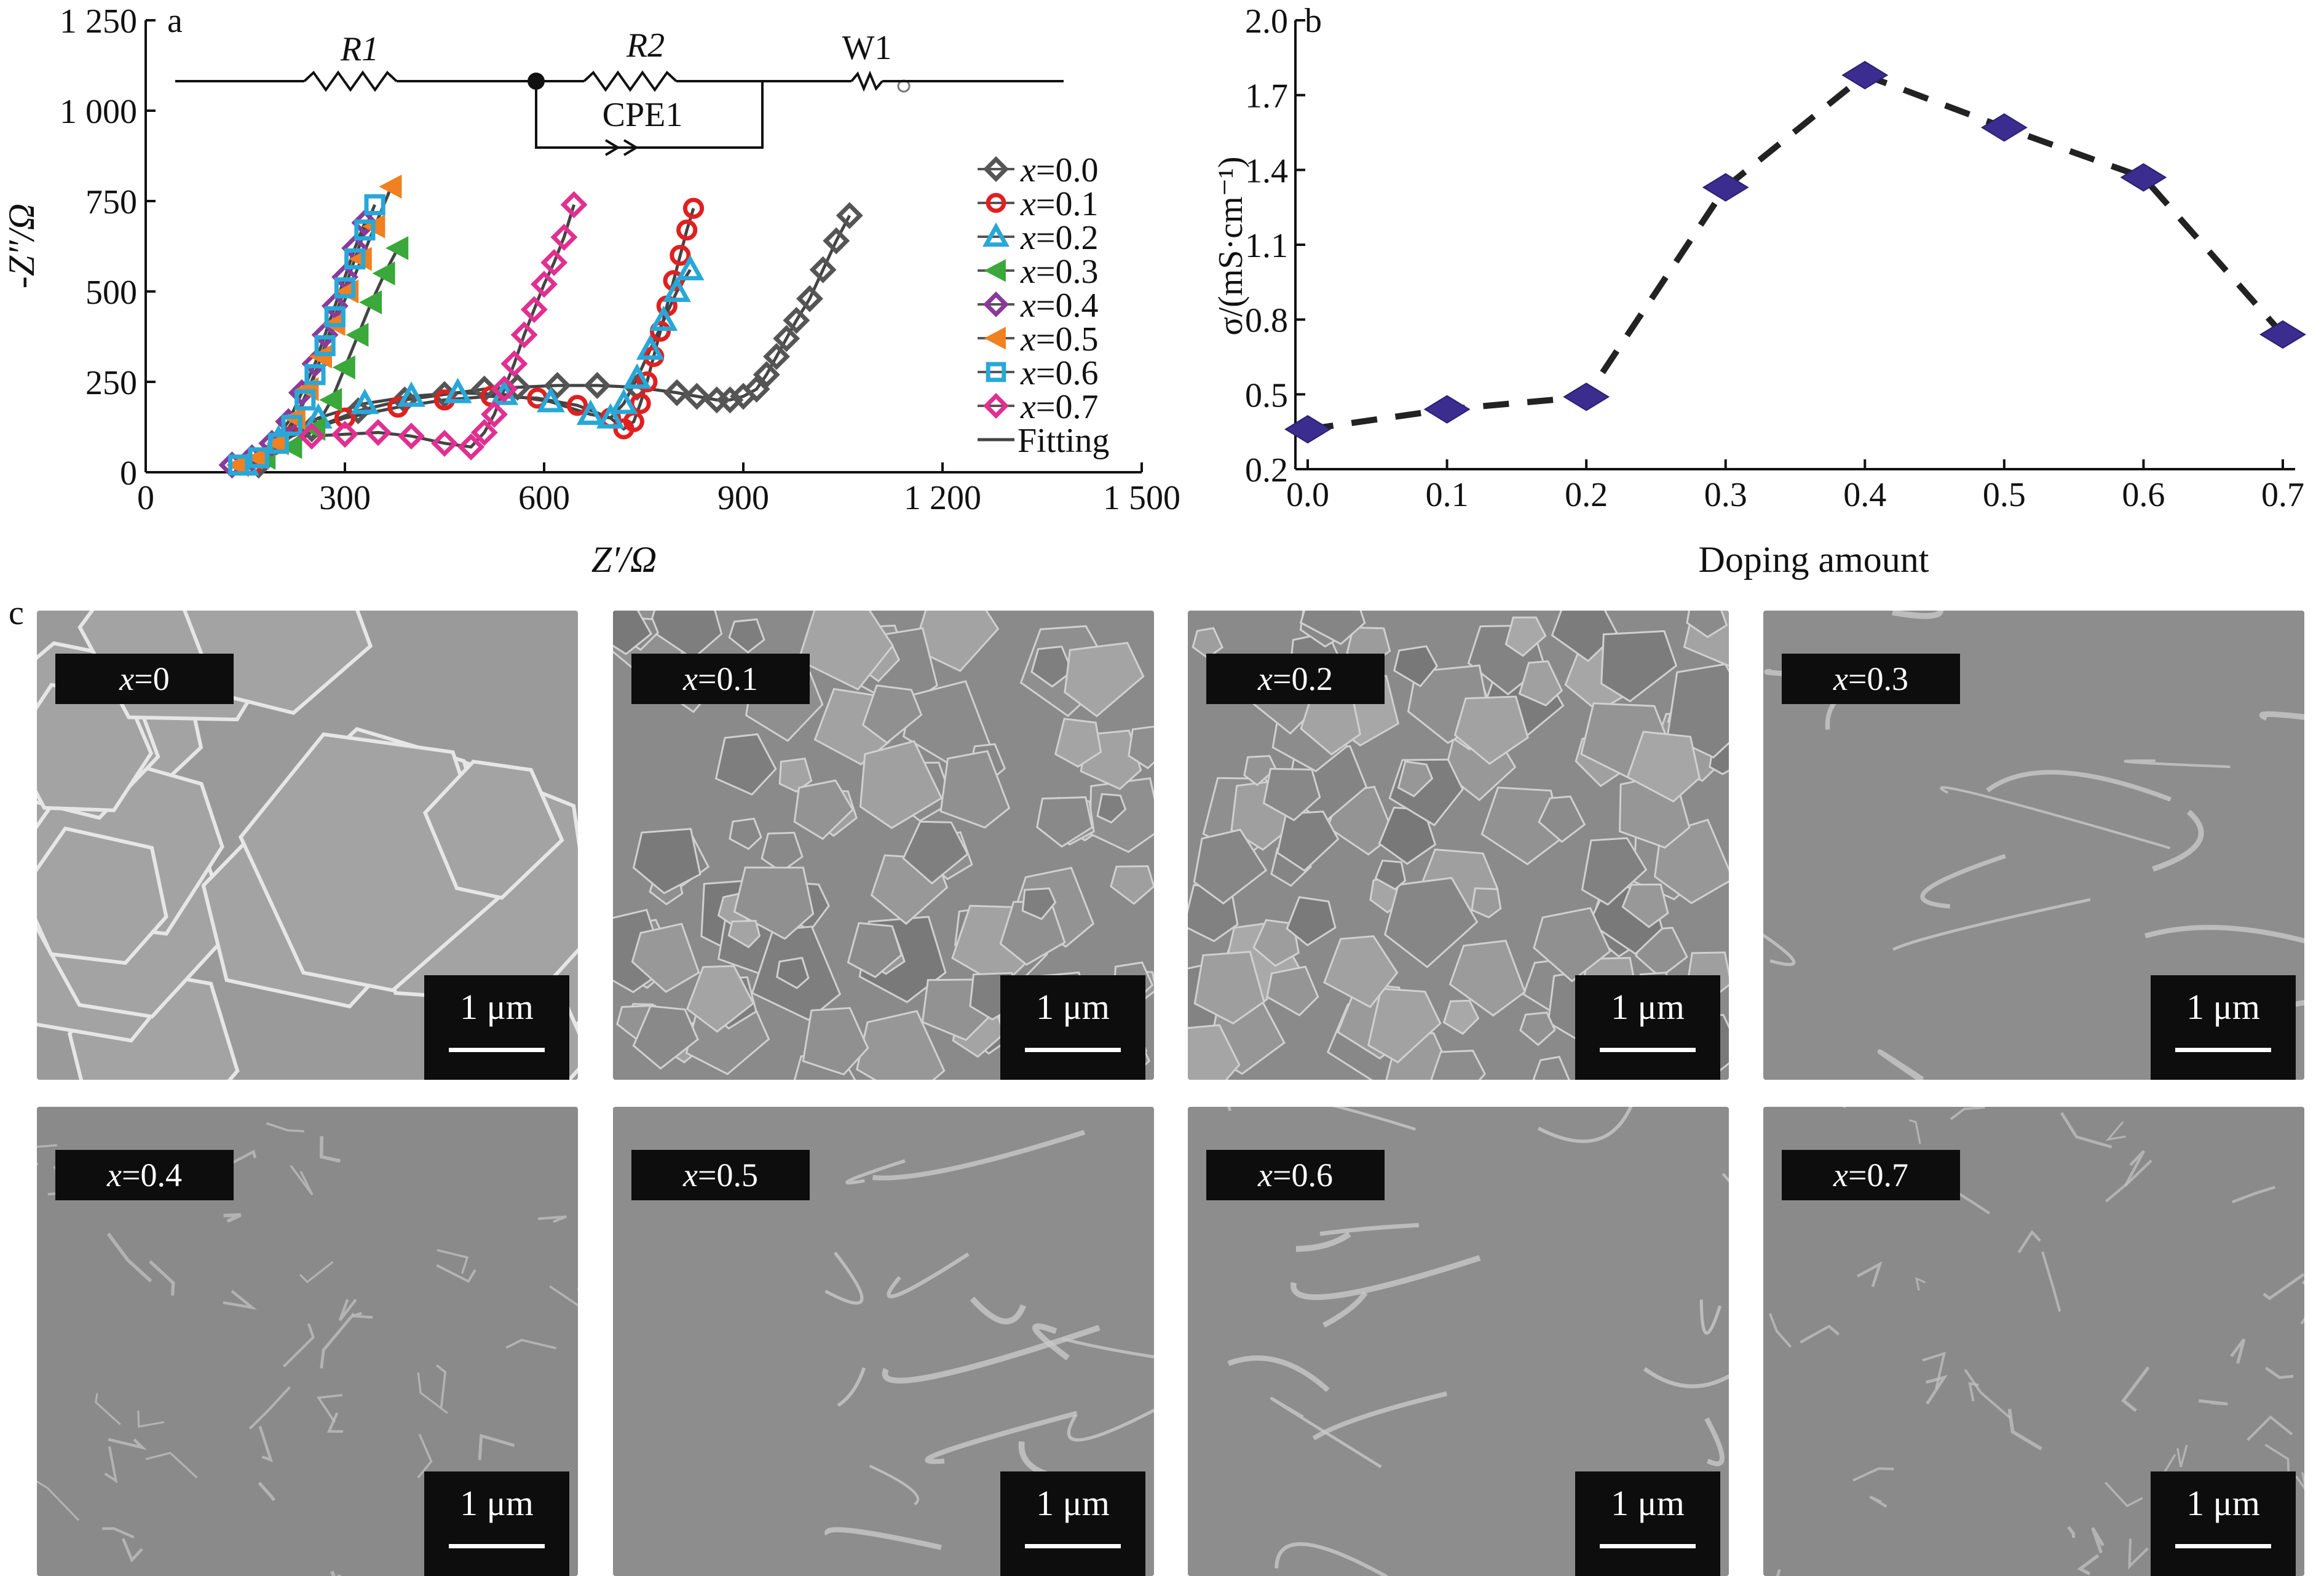 Image resolution: width=2324 pixels, height=1576 pixels. Describe the element at coordinates (21, 246) in the screenshot. I see `y-axis-label: -Z″/Ω` at that location.